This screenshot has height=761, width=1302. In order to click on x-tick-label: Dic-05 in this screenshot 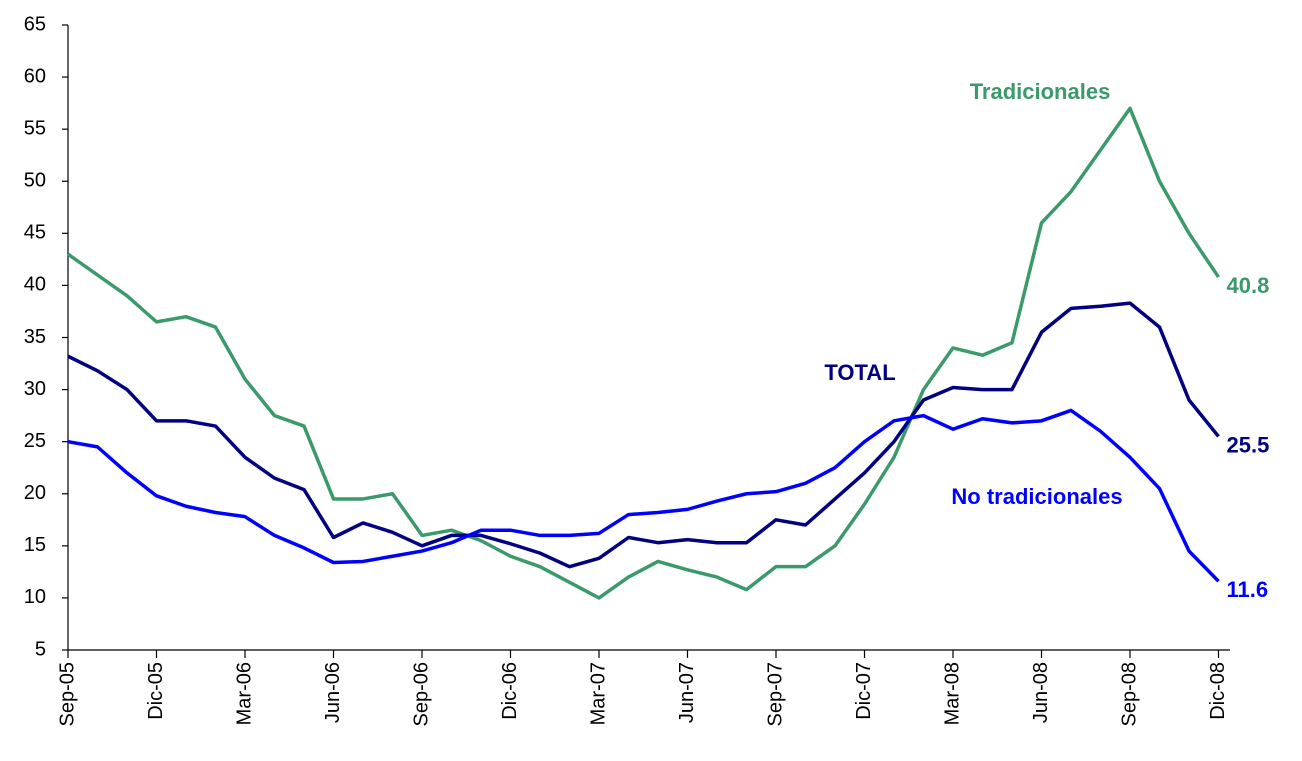, I will do `click(156, 691)`.